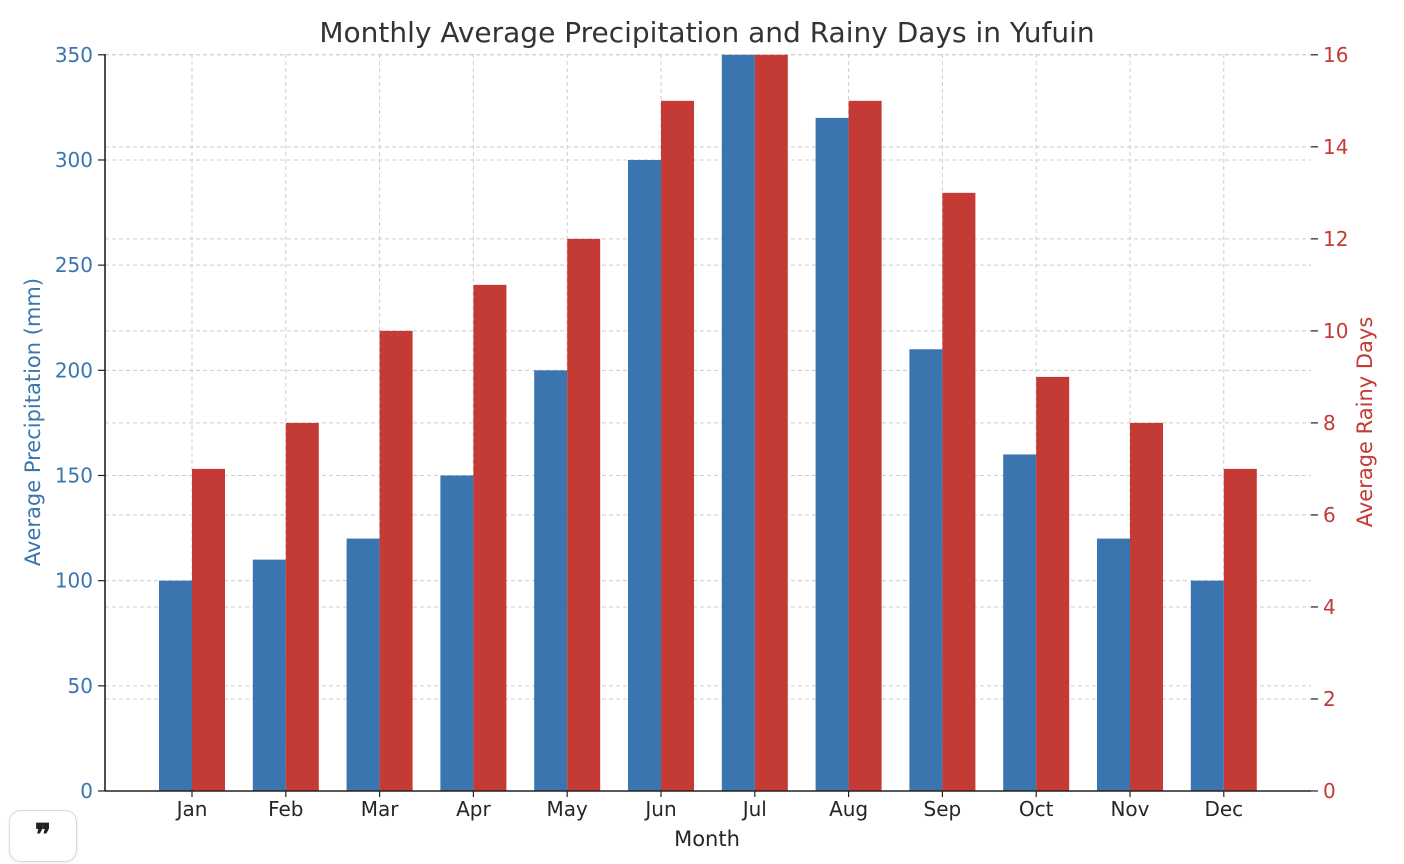 This screenshot has height=864, width=1404. What do you see at coordinates (659, 809) in the screenshot?
I see `x-tick-label: Jun` at bounding box center [659, 809].